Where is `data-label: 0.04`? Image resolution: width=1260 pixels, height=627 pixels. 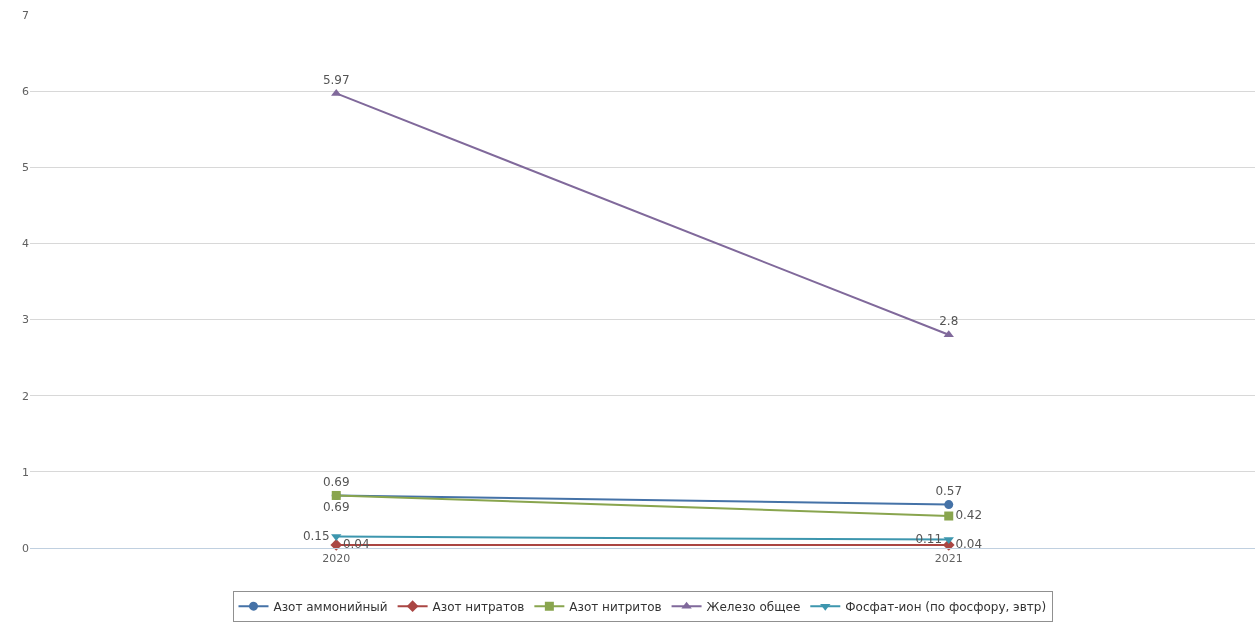 data-label: 0.04 is located at coordinates (969, 543).